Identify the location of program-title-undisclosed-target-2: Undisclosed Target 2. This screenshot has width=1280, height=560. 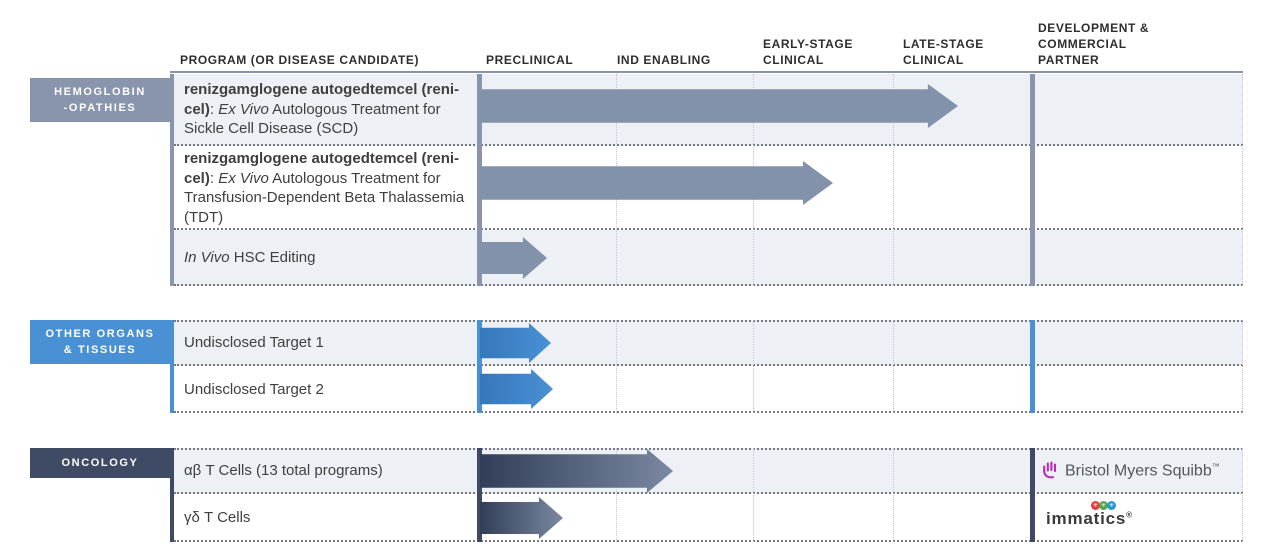
(330, 389).